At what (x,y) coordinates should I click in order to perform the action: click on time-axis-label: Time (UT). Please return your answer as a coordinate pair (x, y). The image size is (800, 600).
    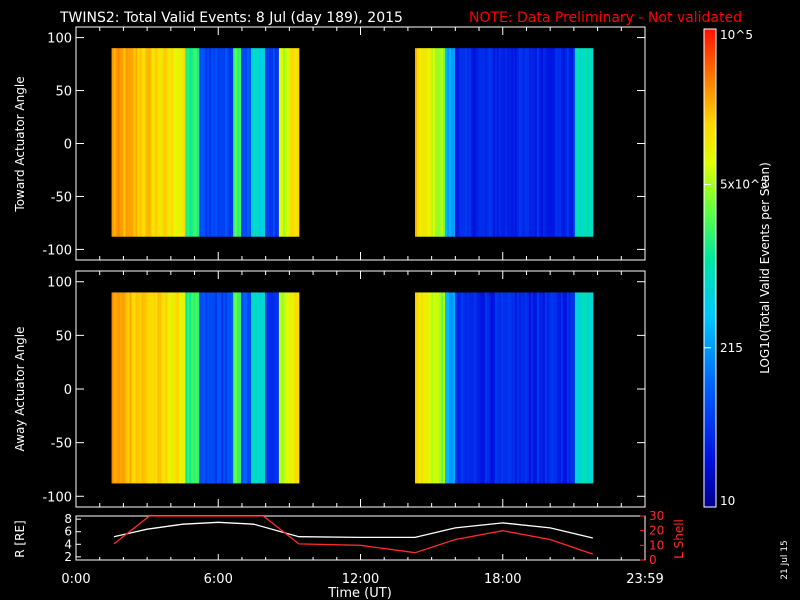
    Looking at the image, I should click on (359, 593).